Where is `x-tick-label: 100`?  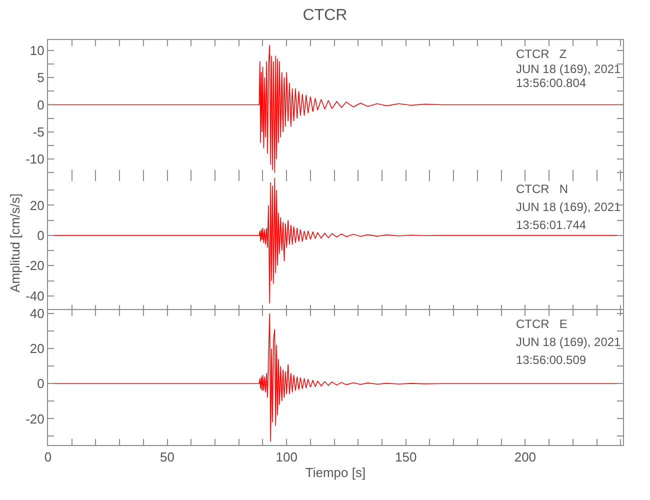 x-tick-label: 100 is located at coordinates (287, 457).